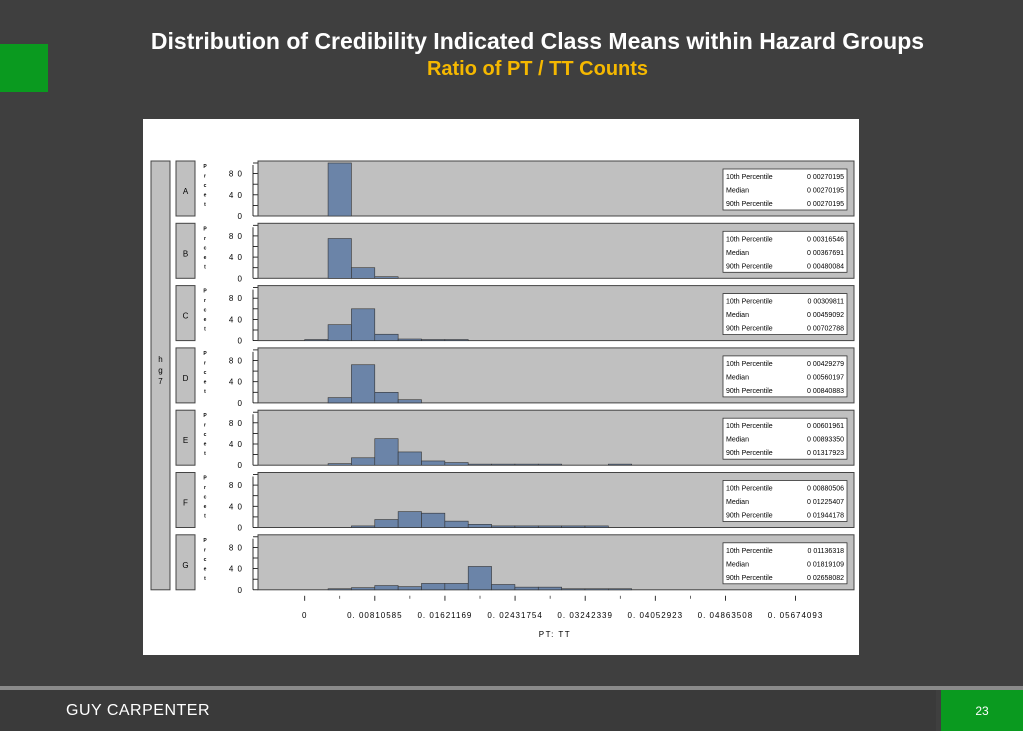 The image size is (1023, 731). Describe the element at coordinates (825, 377) in the screenshot. I see `stat-value: 0 00560197` at that location.